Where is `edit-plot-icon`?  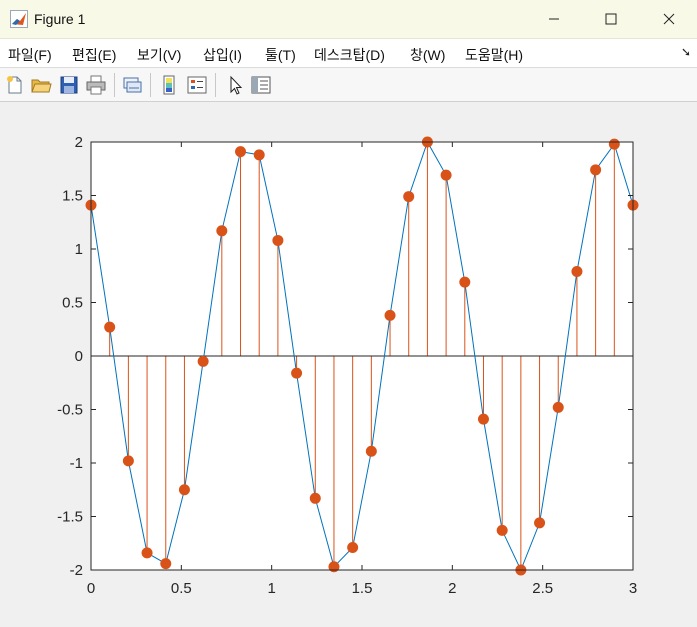 edit-plot-icon is located at coordinates (235, 85).